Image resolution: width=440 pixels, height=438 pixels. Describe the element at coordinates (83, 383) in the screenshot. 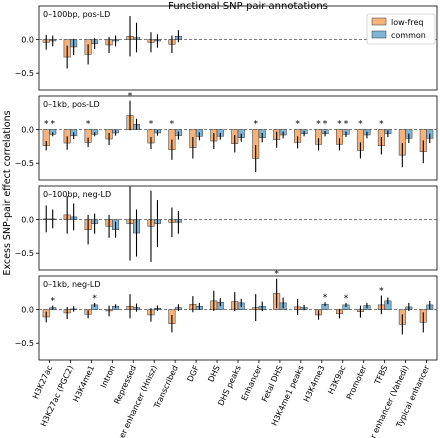

I see `x-tick-label: H3K4me1` at that location.